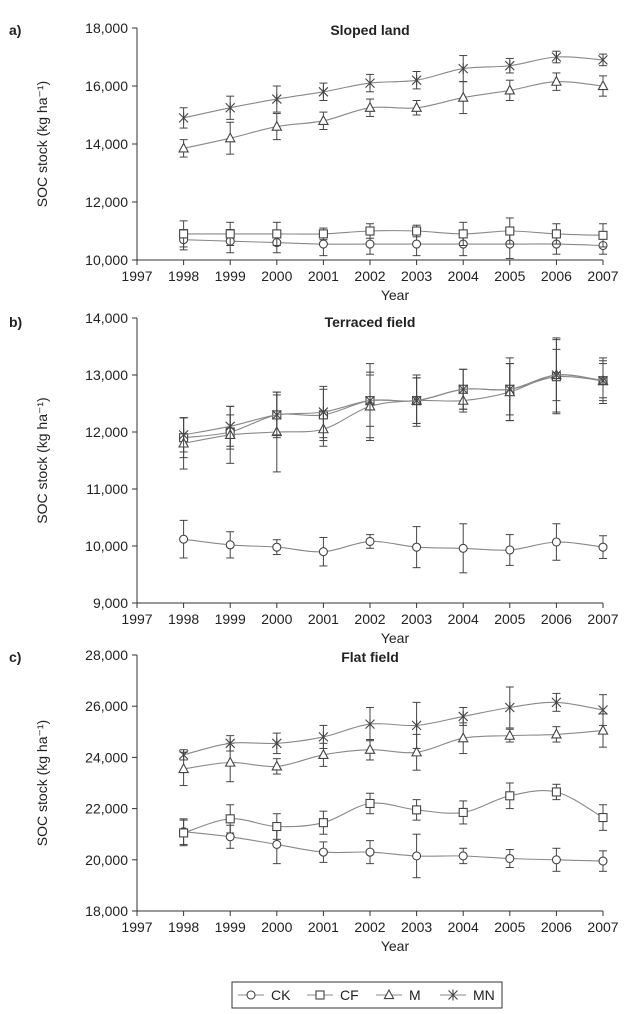  I want to click on legend-marker-M, so click(389, 994).